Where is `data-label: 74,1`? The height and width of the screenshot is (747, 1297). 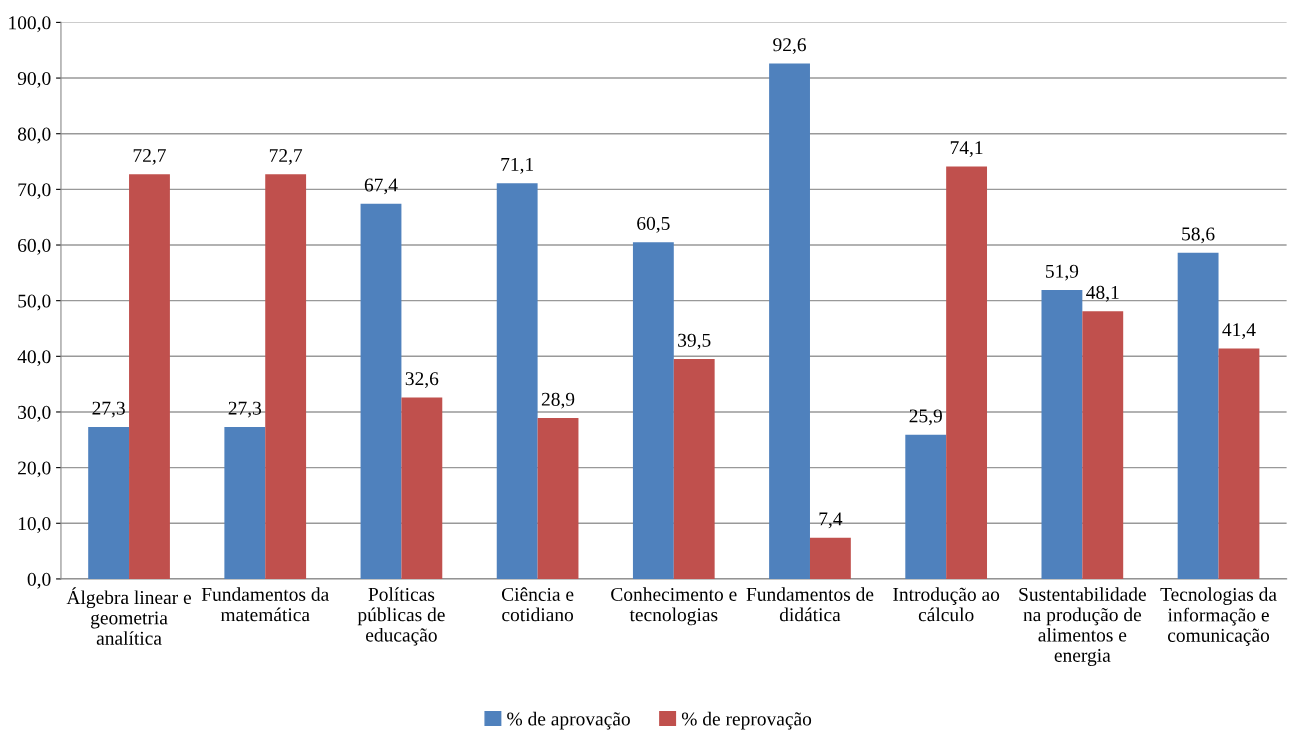
data-label: 74,1 is located at coordinates (966, 149).